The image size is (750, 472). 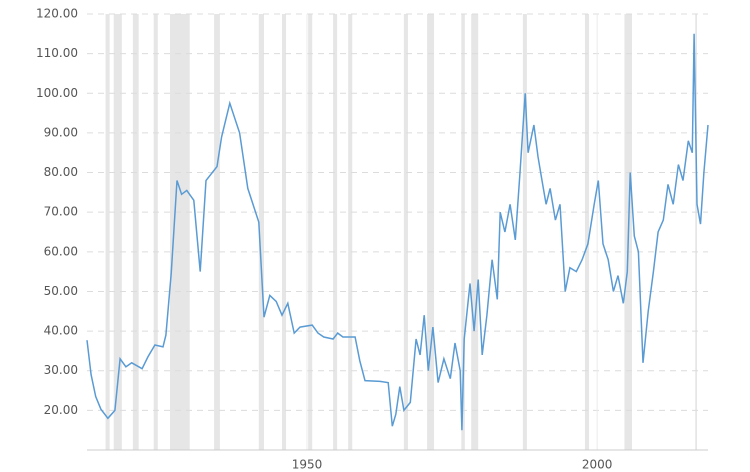 What do you see at coordinates (57, 14) in the screenshot?
I see `y-tick-label: 120.00` at bounding box center [57, 14].